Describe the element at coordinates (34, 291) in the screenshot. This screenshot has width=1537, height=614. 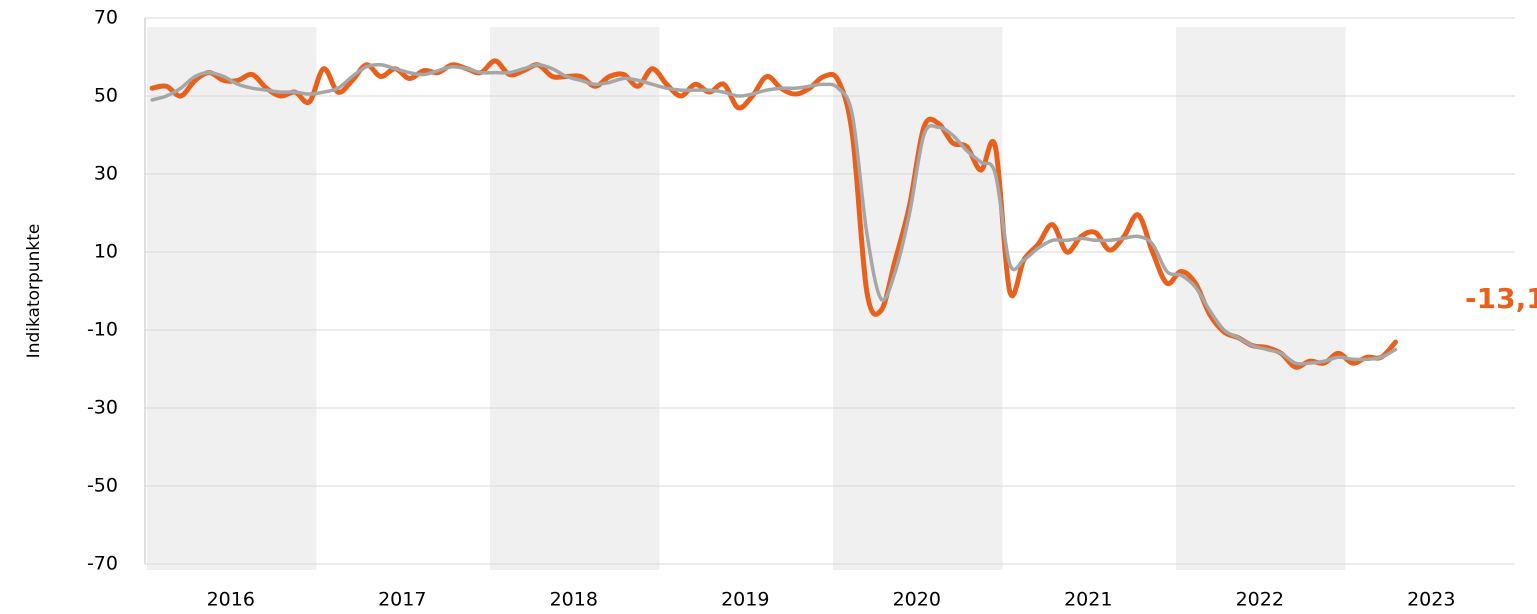
I see `y-axis-label: Indikatorpunkte` at that location.